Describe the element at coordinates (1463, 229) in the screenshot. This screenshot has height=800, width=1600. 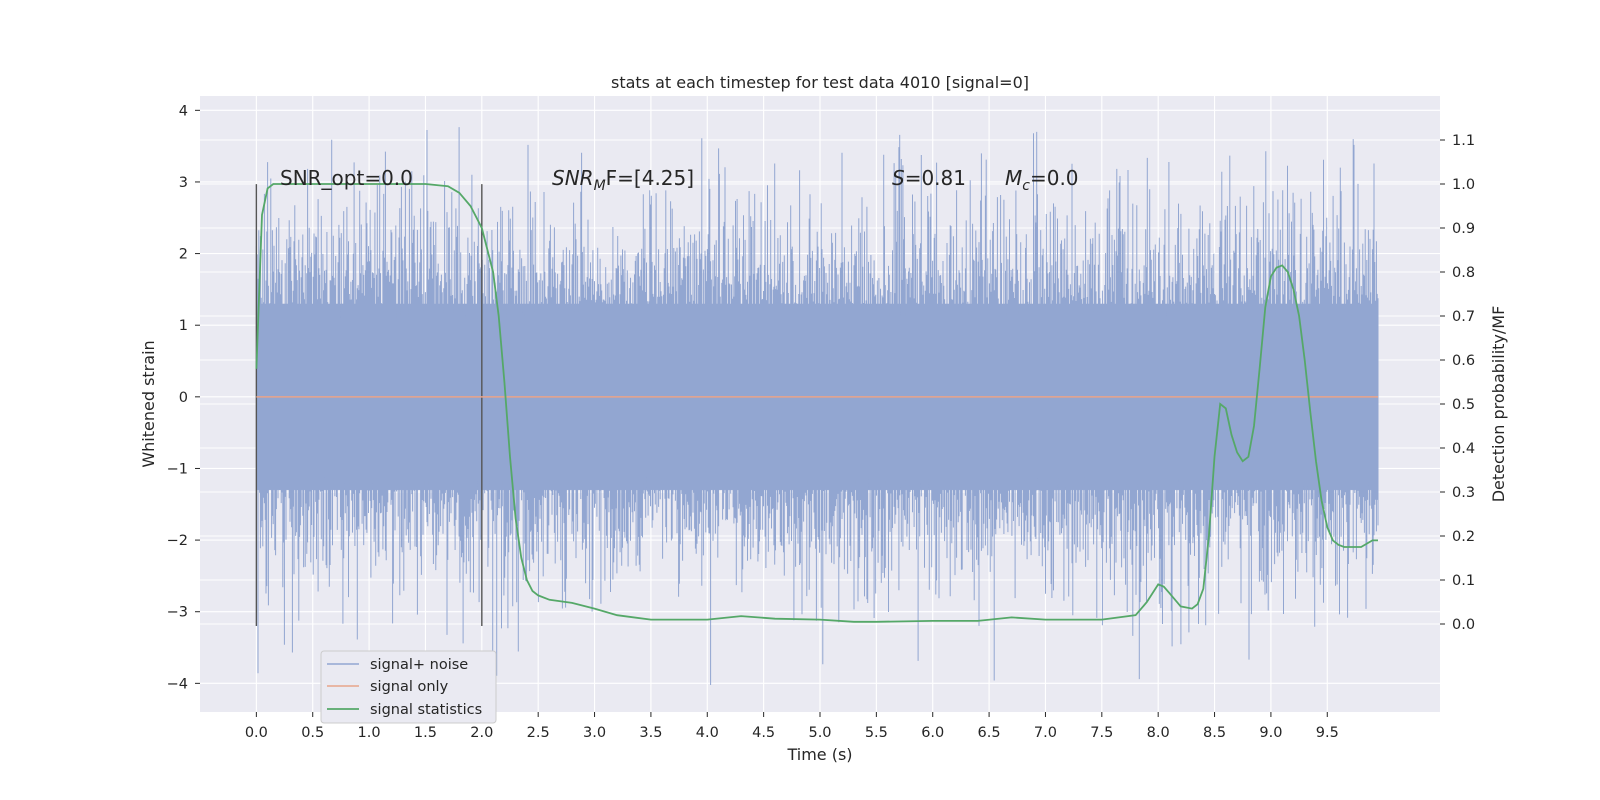
I see `y-right-tick-label: 0.9` at that location.